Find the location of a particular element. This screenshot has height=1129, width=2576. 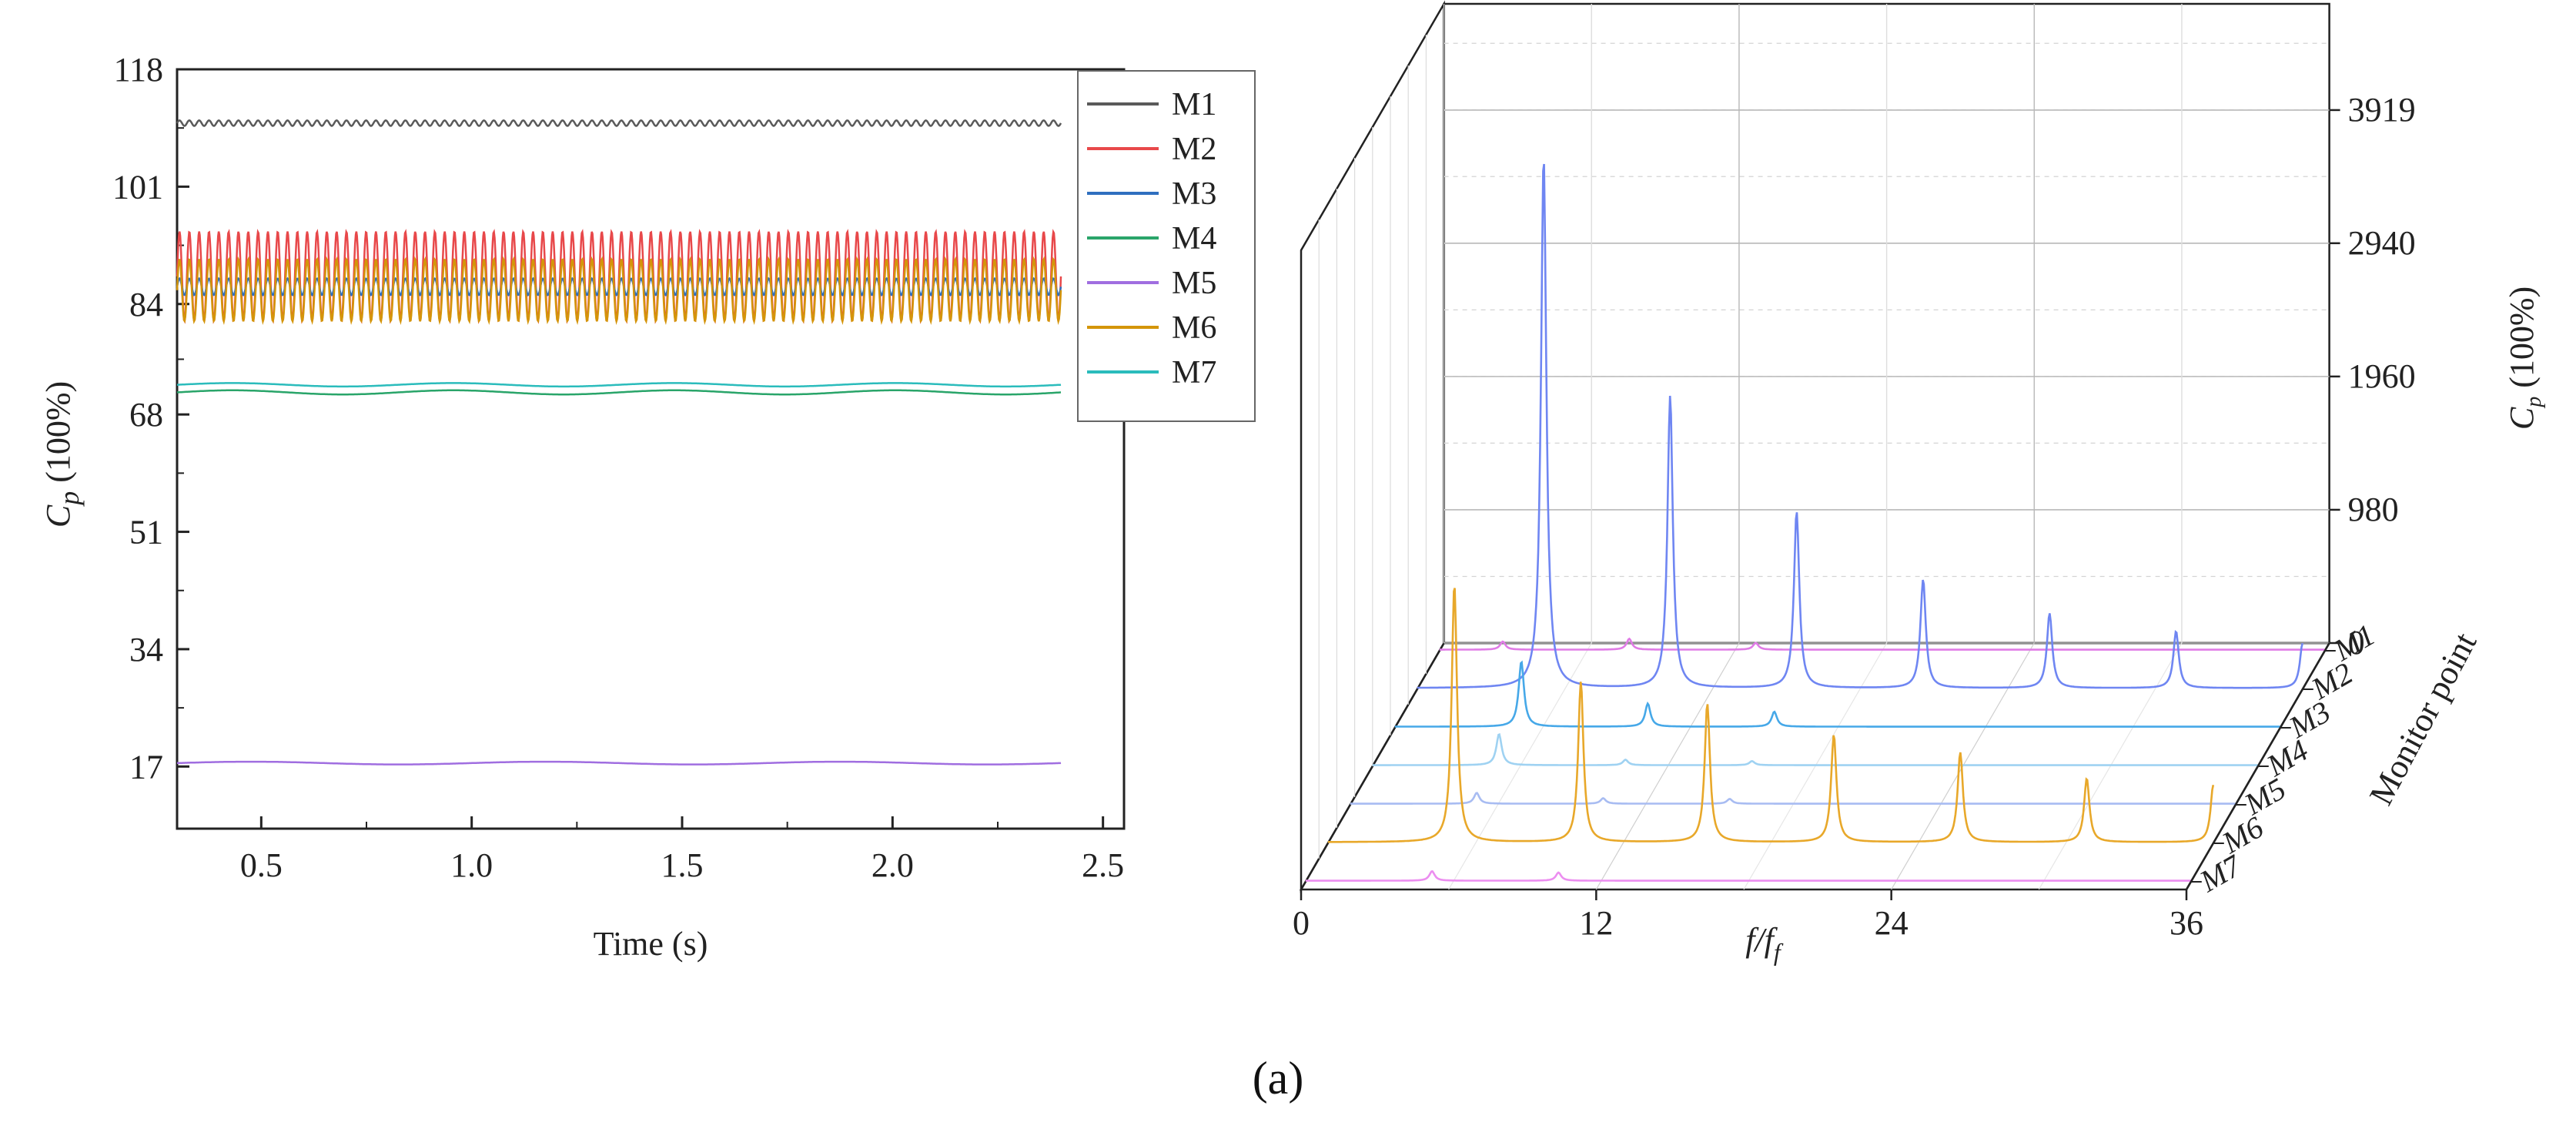

spectrum-z-axis-label: Cp (100%) is located at coordinates (2525, 358).